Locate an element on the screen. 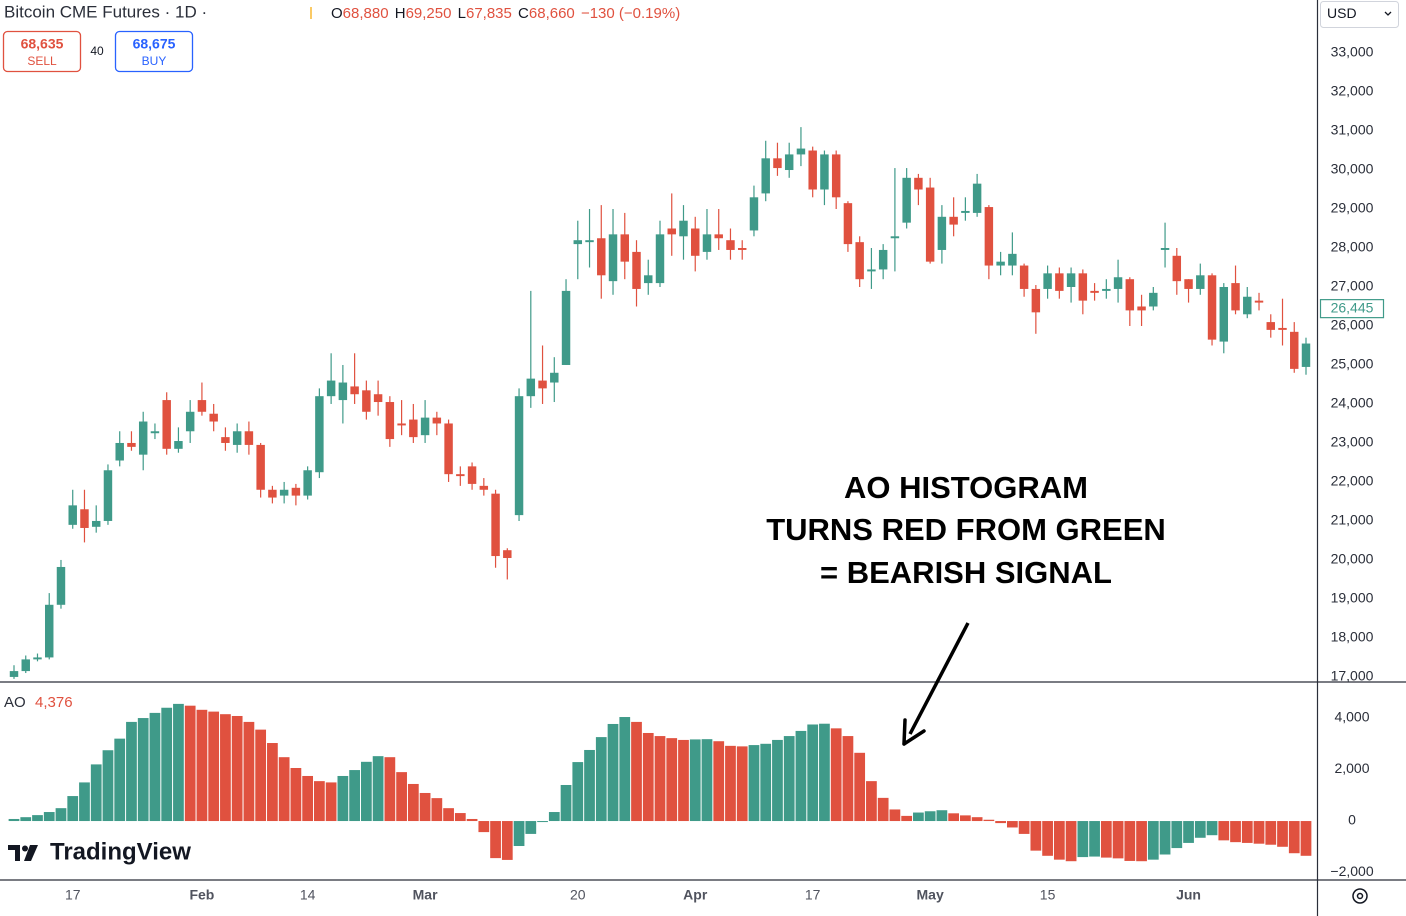 Image resolution: width=1406 pixels, height=916 pixels. sell-label: SELL is located at coordinates (42, 61).